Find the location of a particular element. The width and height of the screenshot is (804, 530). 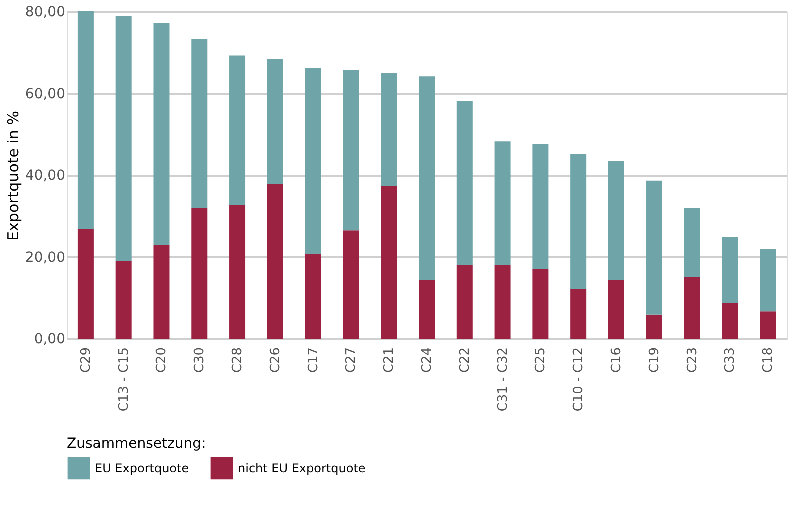

x-tick-label: C26 is located at coordinates (276, 361).